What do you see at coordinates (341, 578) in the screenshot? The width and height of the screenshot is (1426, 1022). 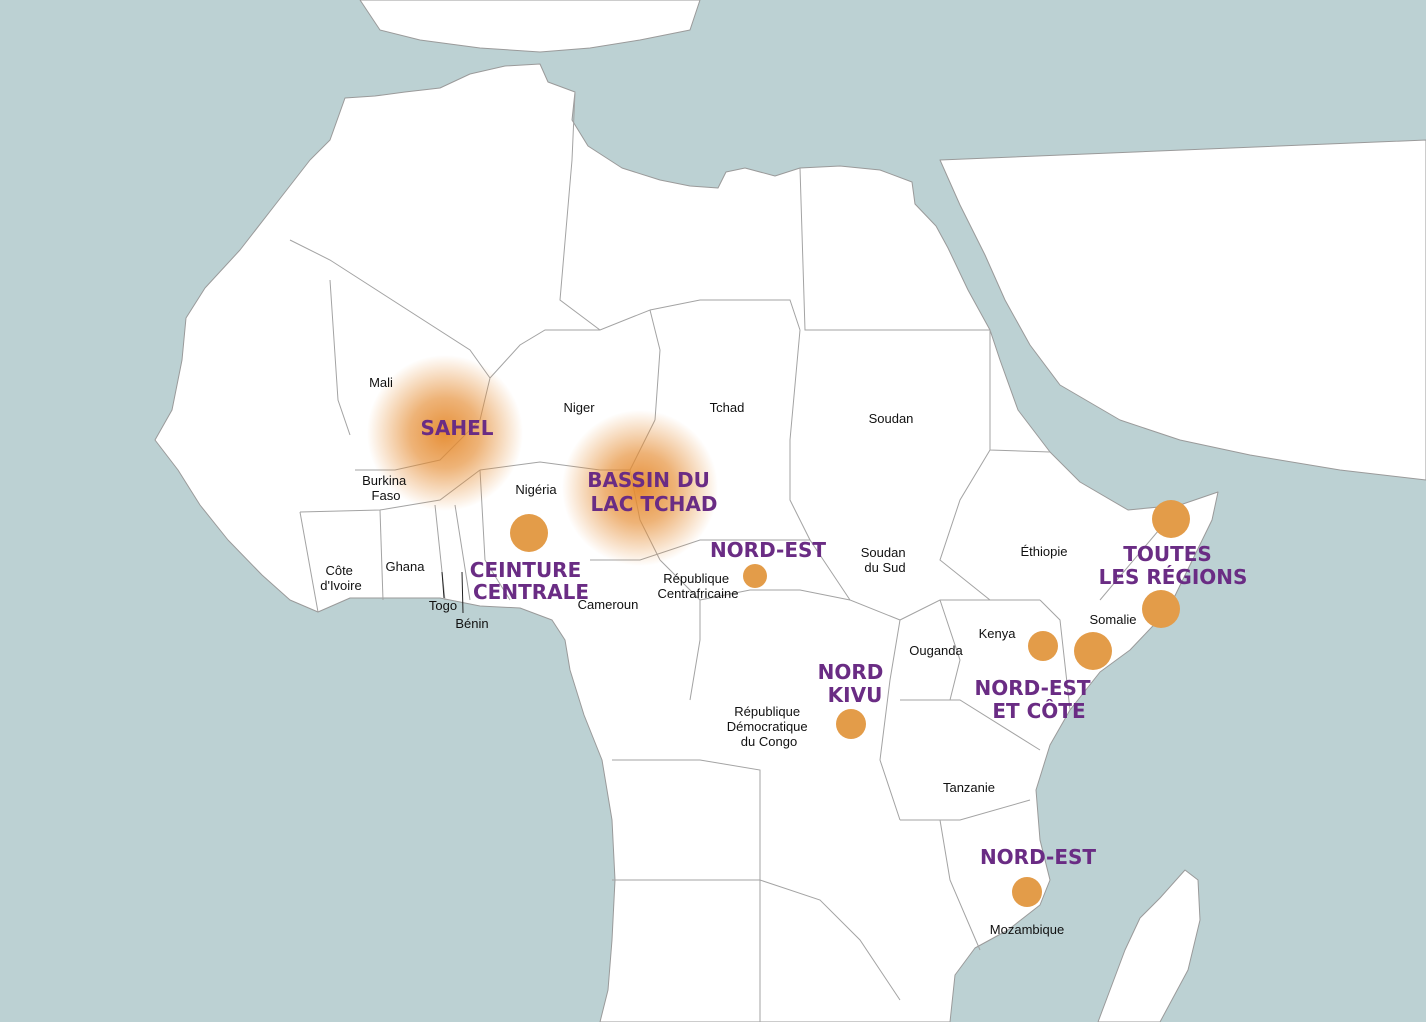 I see `label-cote-ivoire: Côte d'Ivoire` at bounding box center [341, 578].